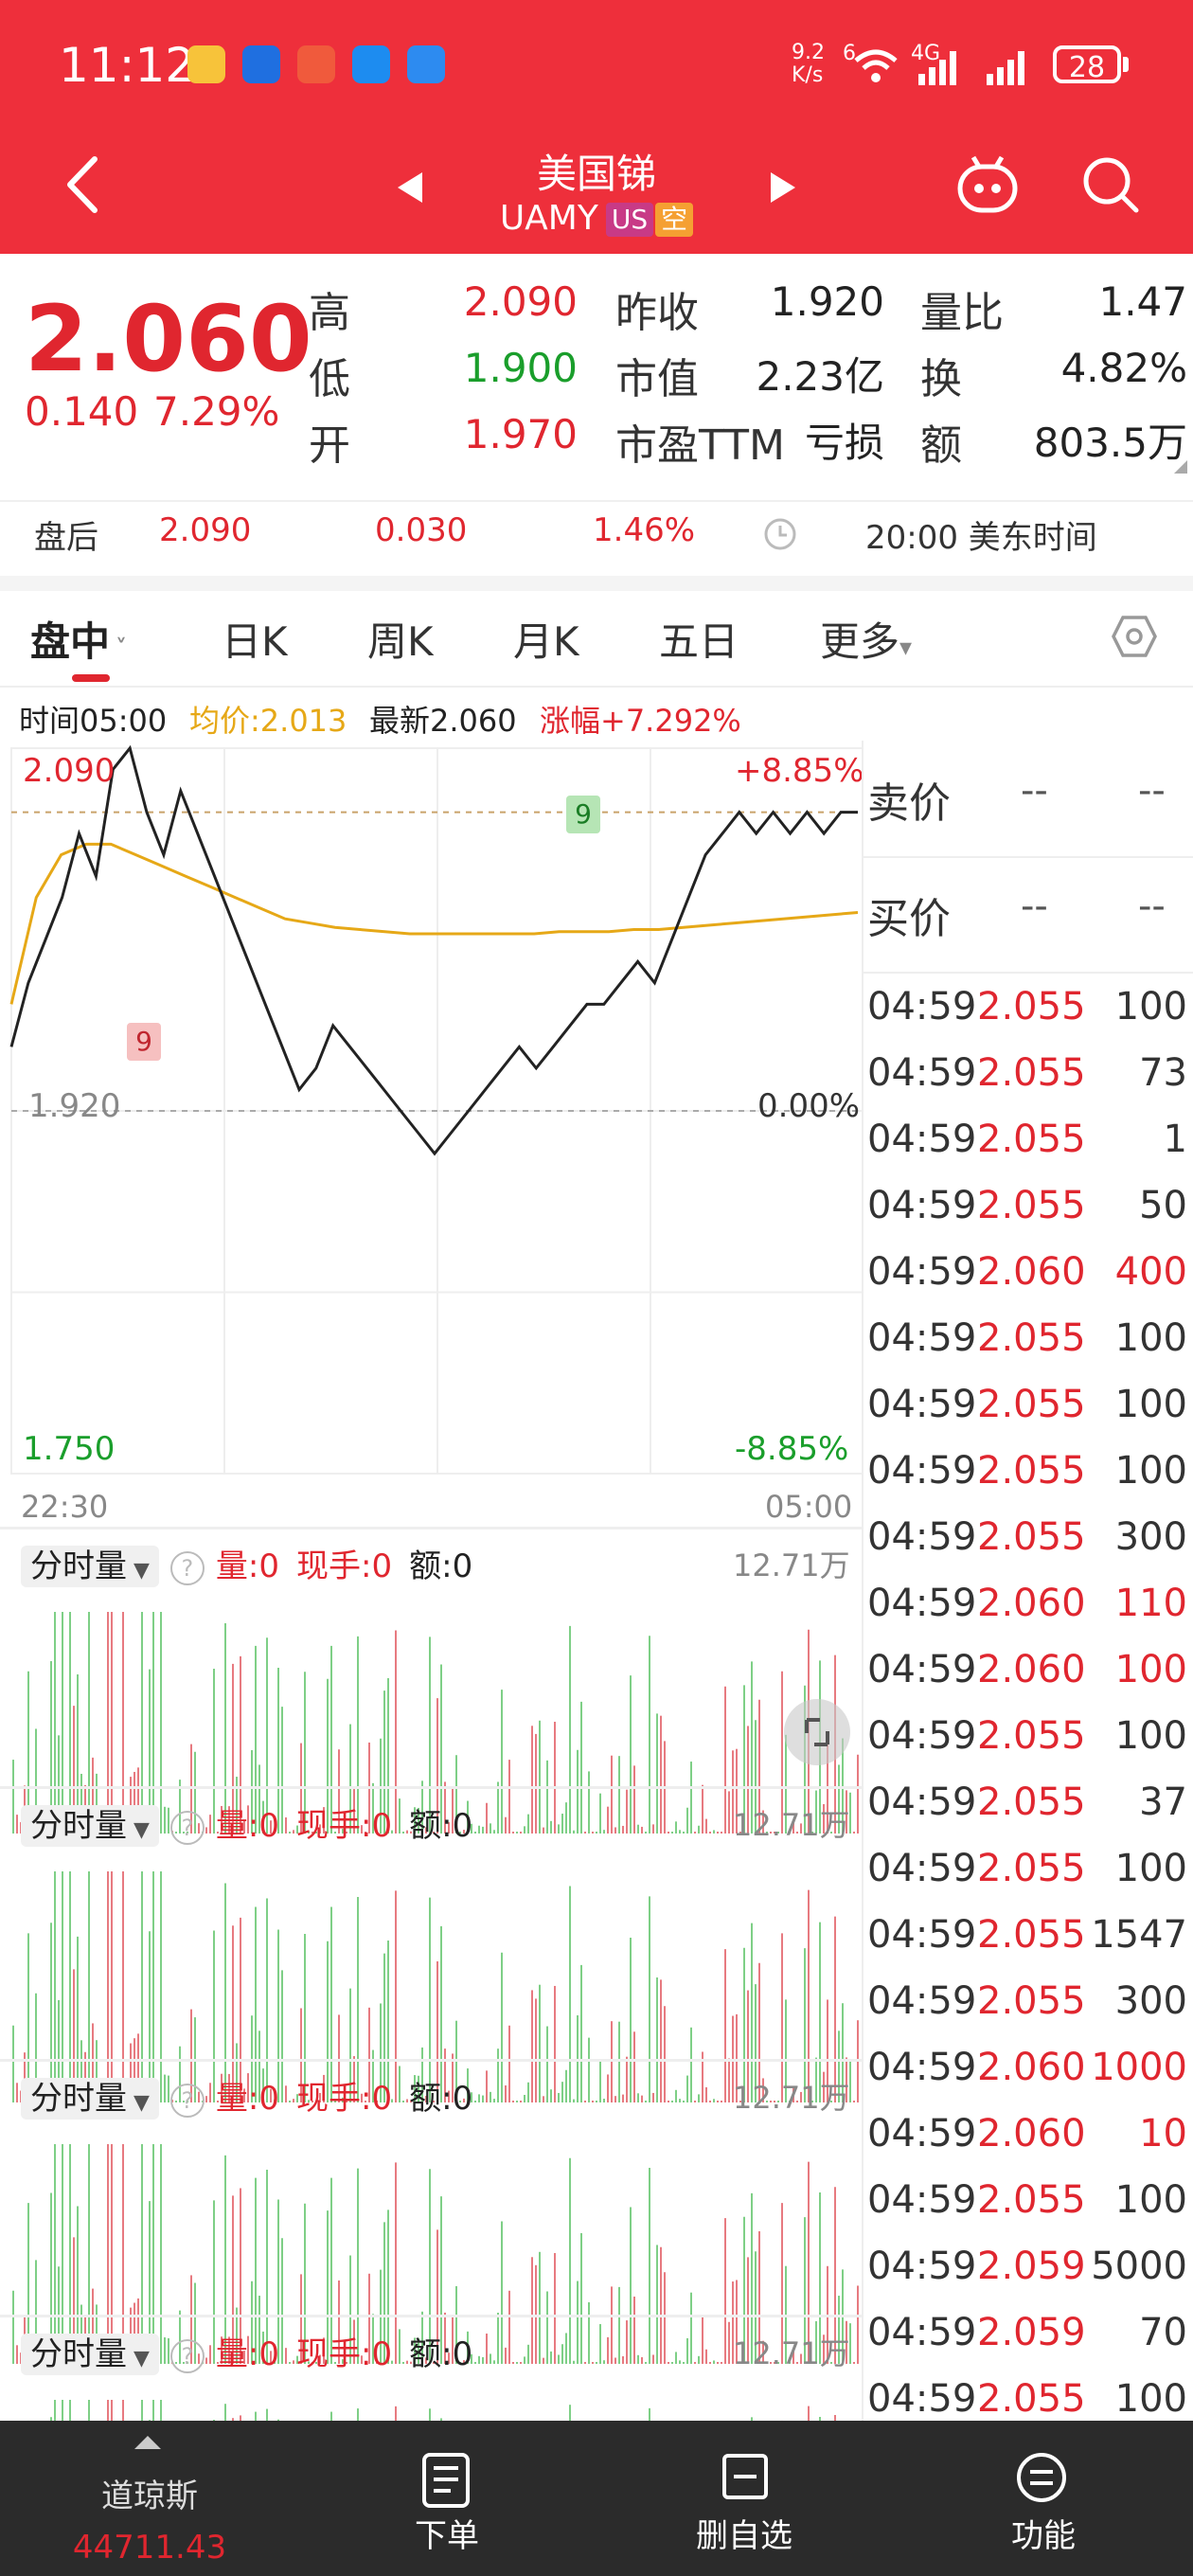 The image size is (1193, 2576). Describe the element at coordinates (1110, 184) in the screenshot. I see `search-icon` at that location.